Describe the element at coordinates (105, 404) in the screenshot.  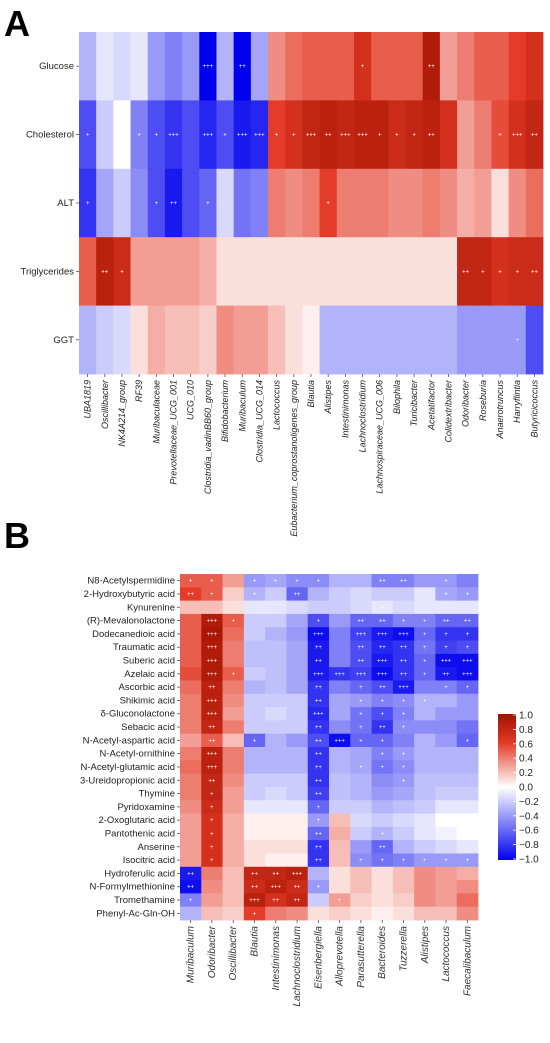
I see `column-label: Oscillibacter` at that location.